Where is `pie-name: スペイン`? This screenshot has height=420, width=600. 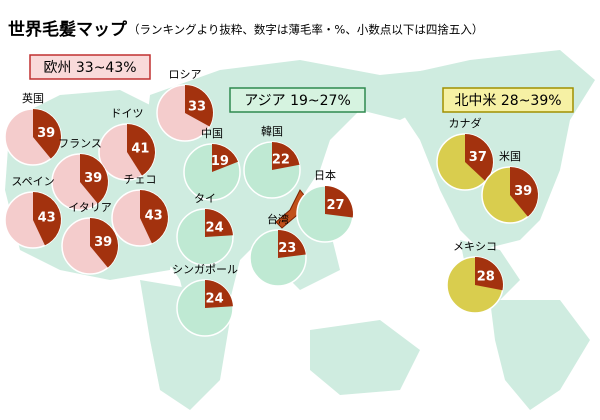 pie-name: スペイン is located at coordinates (32, 181).